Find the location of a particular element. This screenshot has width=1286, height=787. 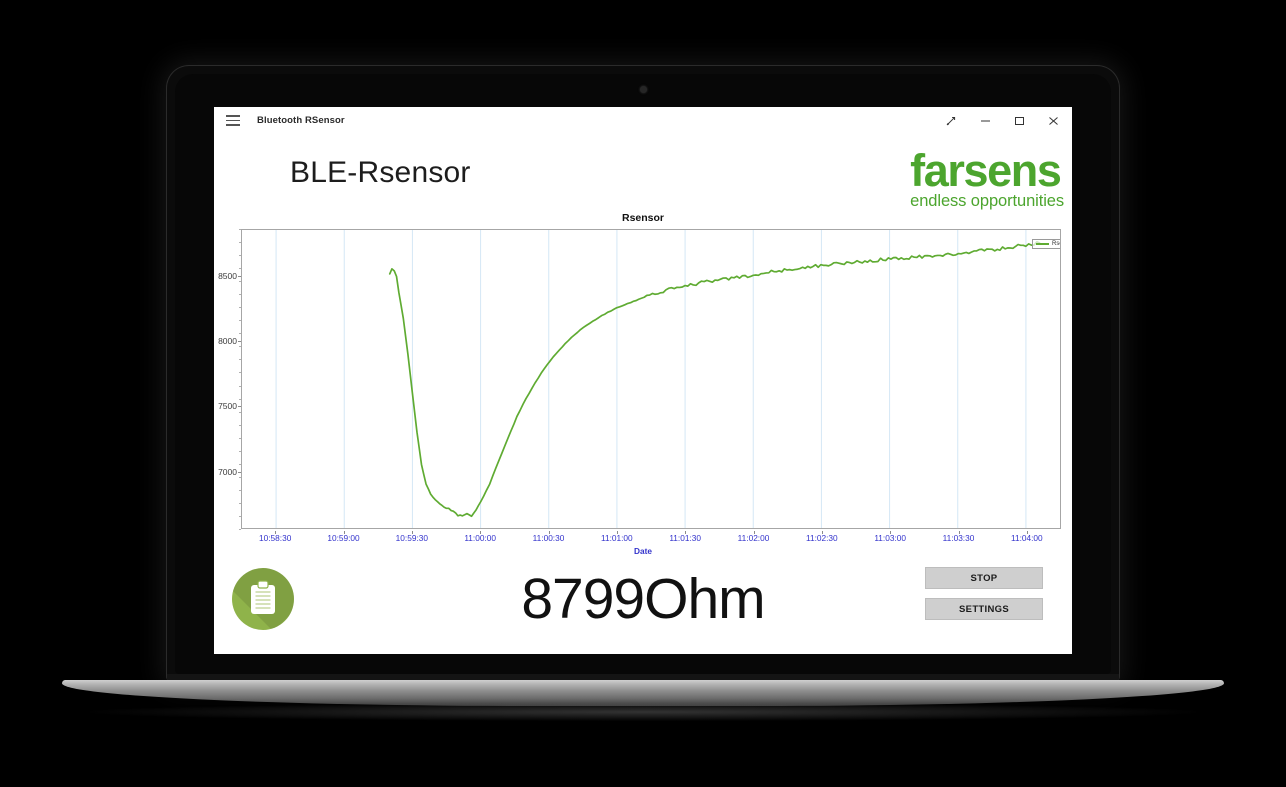

chart-legend: Rsensor is located at coordinates (1046, 244).